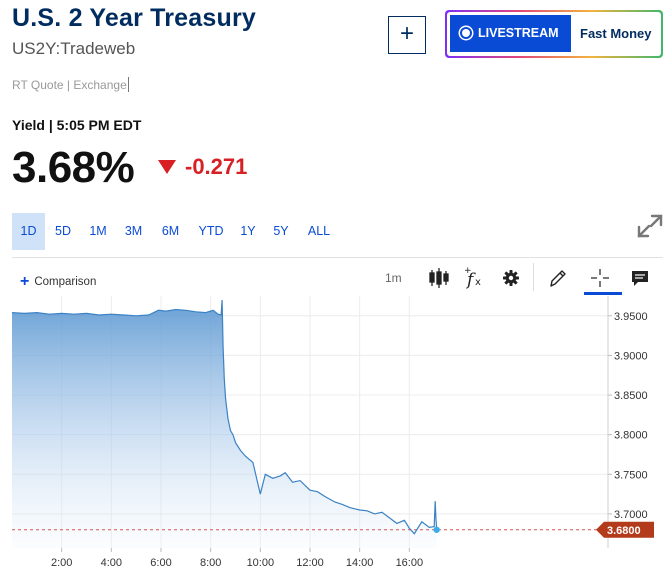 This screenshot has height=570, width=670. Describe the element at coordinates (466, 33) in the screenshot. I see `live-dot-icon` at that location.